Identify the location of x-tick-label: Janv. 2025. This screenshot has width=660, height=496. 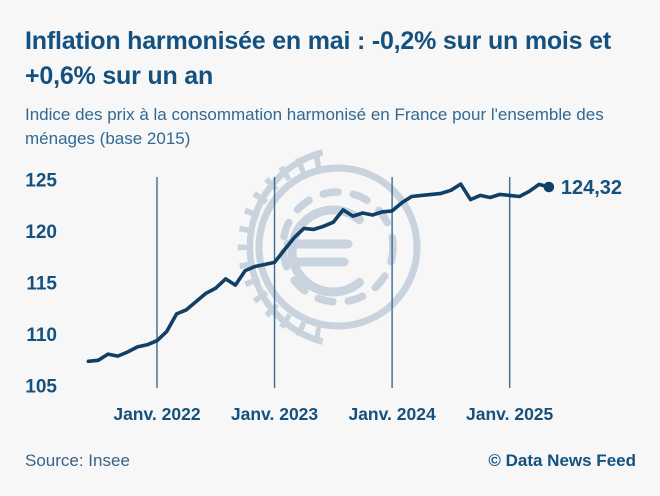
(510, 414).